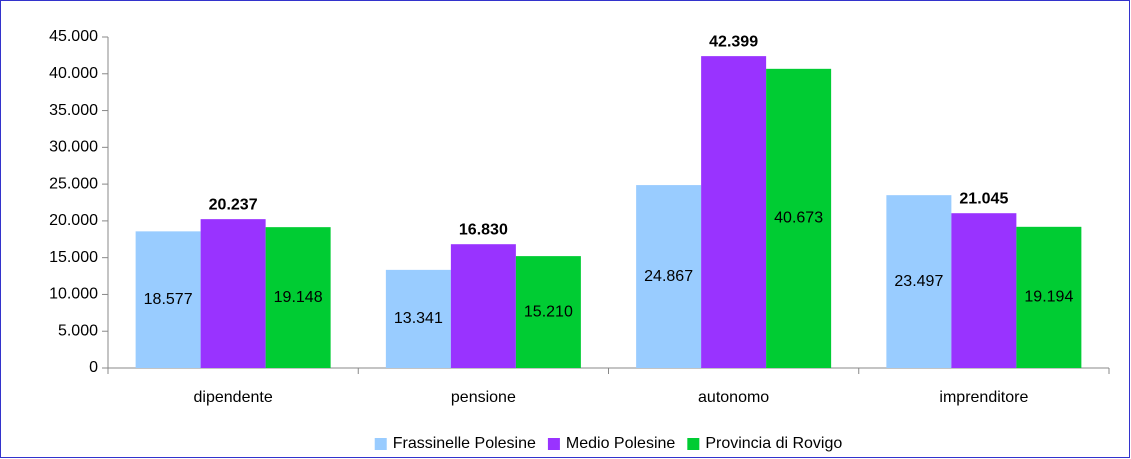  I want to click on y-tick-label: 25.000, so click(73, 183).